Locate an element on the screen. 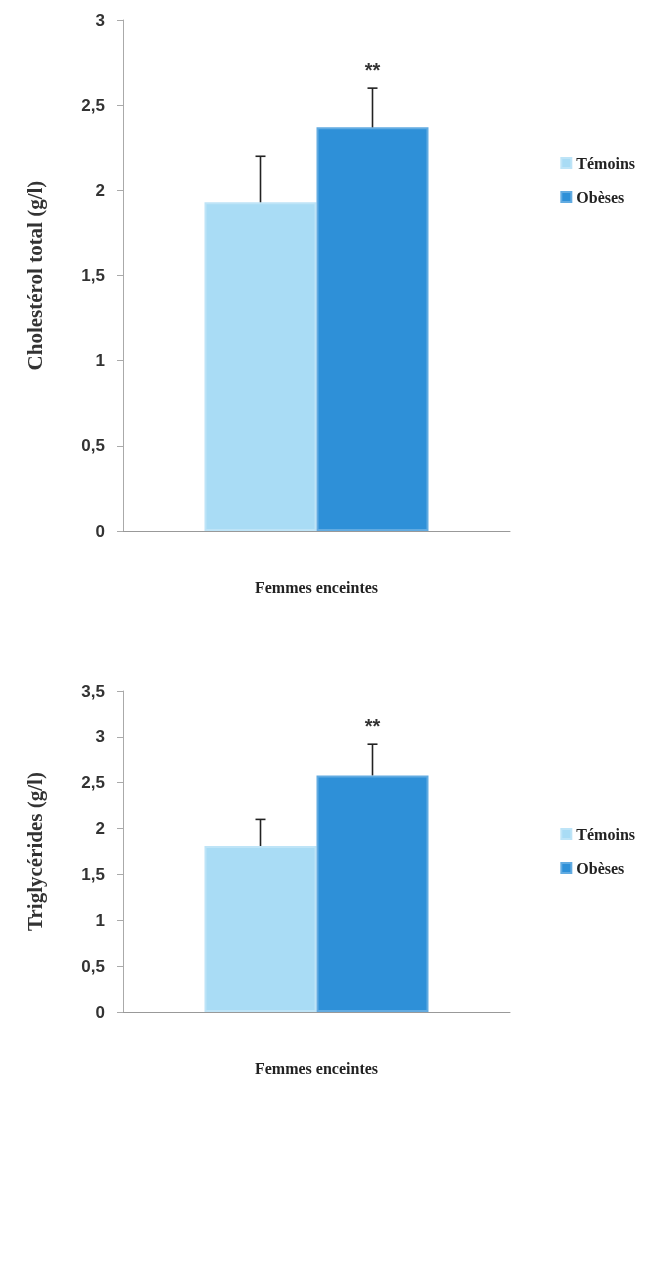 The height and width of the screenshot is (1261, 658). y-axis-title: Triglycérides (g/l) is located at coordinates (34, 851).